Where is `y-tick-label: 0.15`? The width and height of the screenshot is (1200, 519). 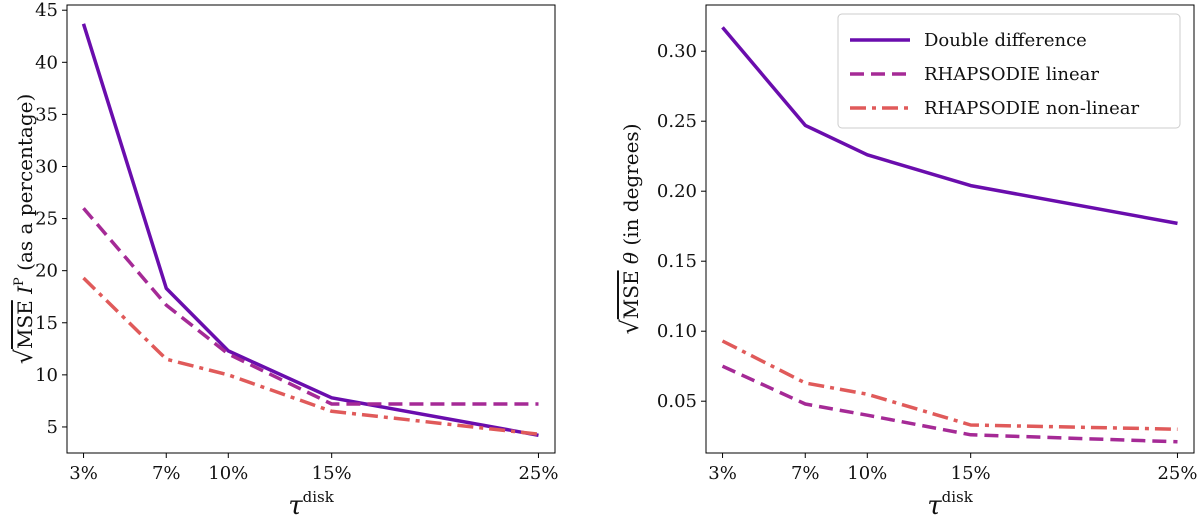
y-tick-label: 0.15 is located at coordinates (677, 261).